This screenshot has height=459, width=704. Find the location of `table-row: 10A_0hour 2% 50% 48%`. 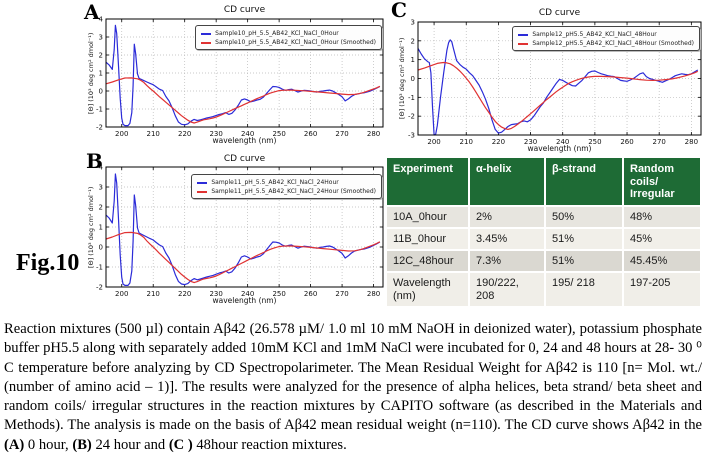

table-row: 10A_0hour 2% 50% 48% is located at coordinates (543, 216).